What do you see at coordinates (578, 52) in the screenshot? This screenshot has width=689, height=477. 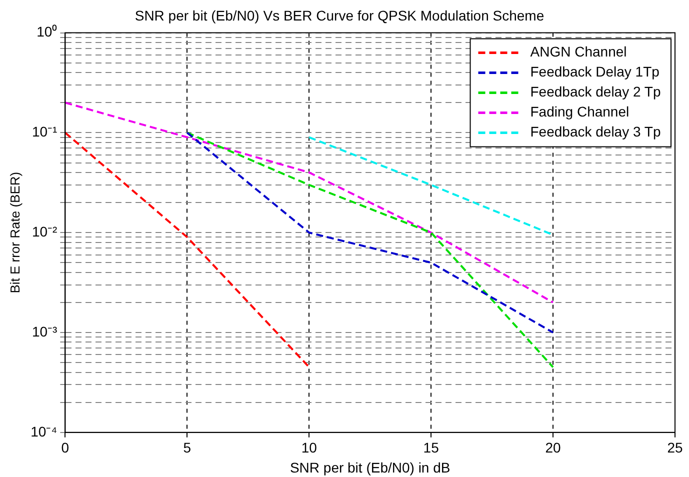 I see `legend-label: ANGN Channel` at bounding box center [578, 52].